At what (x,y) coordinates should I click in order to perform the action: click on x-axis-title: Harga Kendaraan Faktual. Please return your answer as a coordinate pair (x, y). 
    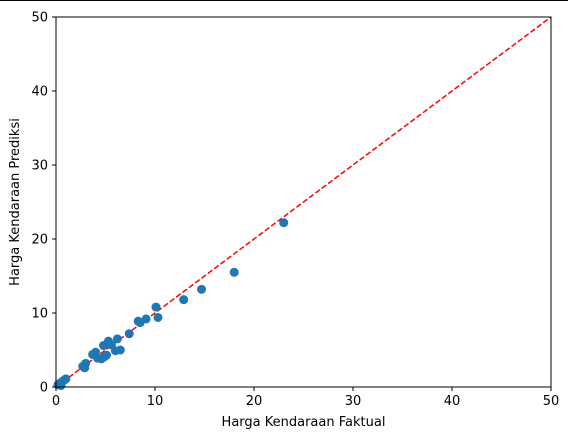
    Looking at the image, I should click on (304, 422).